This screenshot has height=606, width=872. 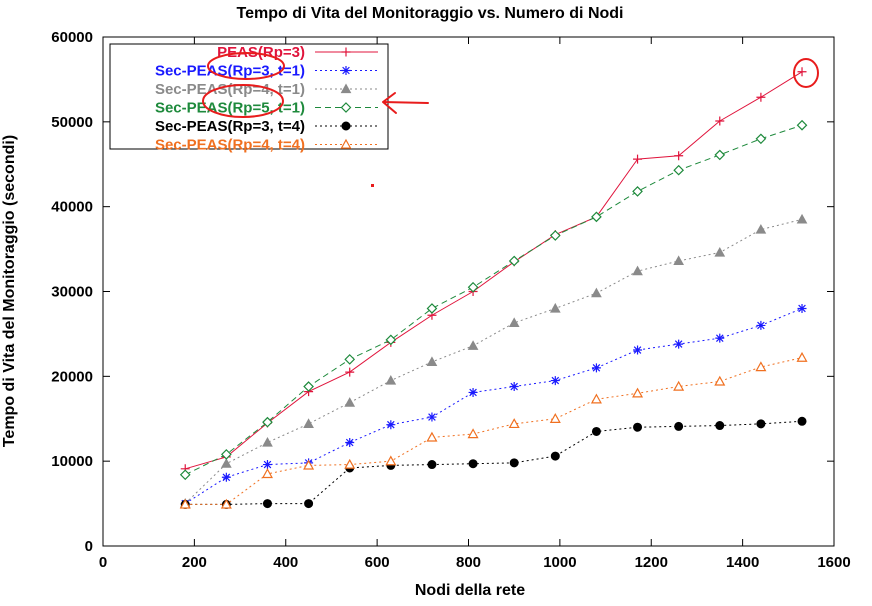 I want to click on y-axis-title: Tempo di Vita del Monitoraggio (secondi), so click(x=9, y=291).